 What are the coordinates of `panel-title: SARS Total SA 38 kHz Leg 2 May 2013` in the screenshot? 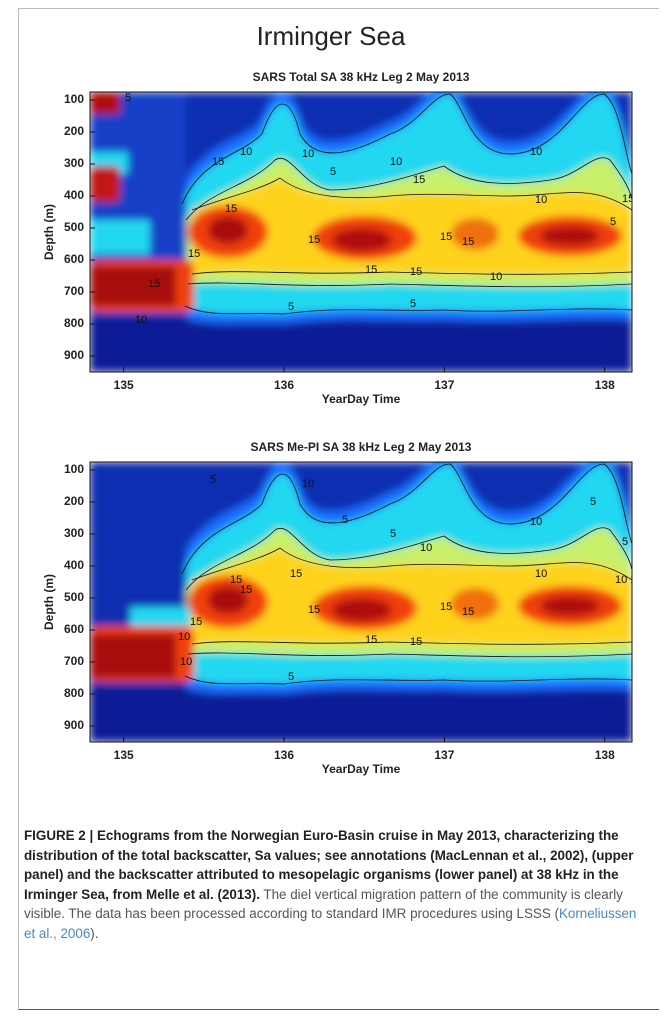 It's located at (361, 77).